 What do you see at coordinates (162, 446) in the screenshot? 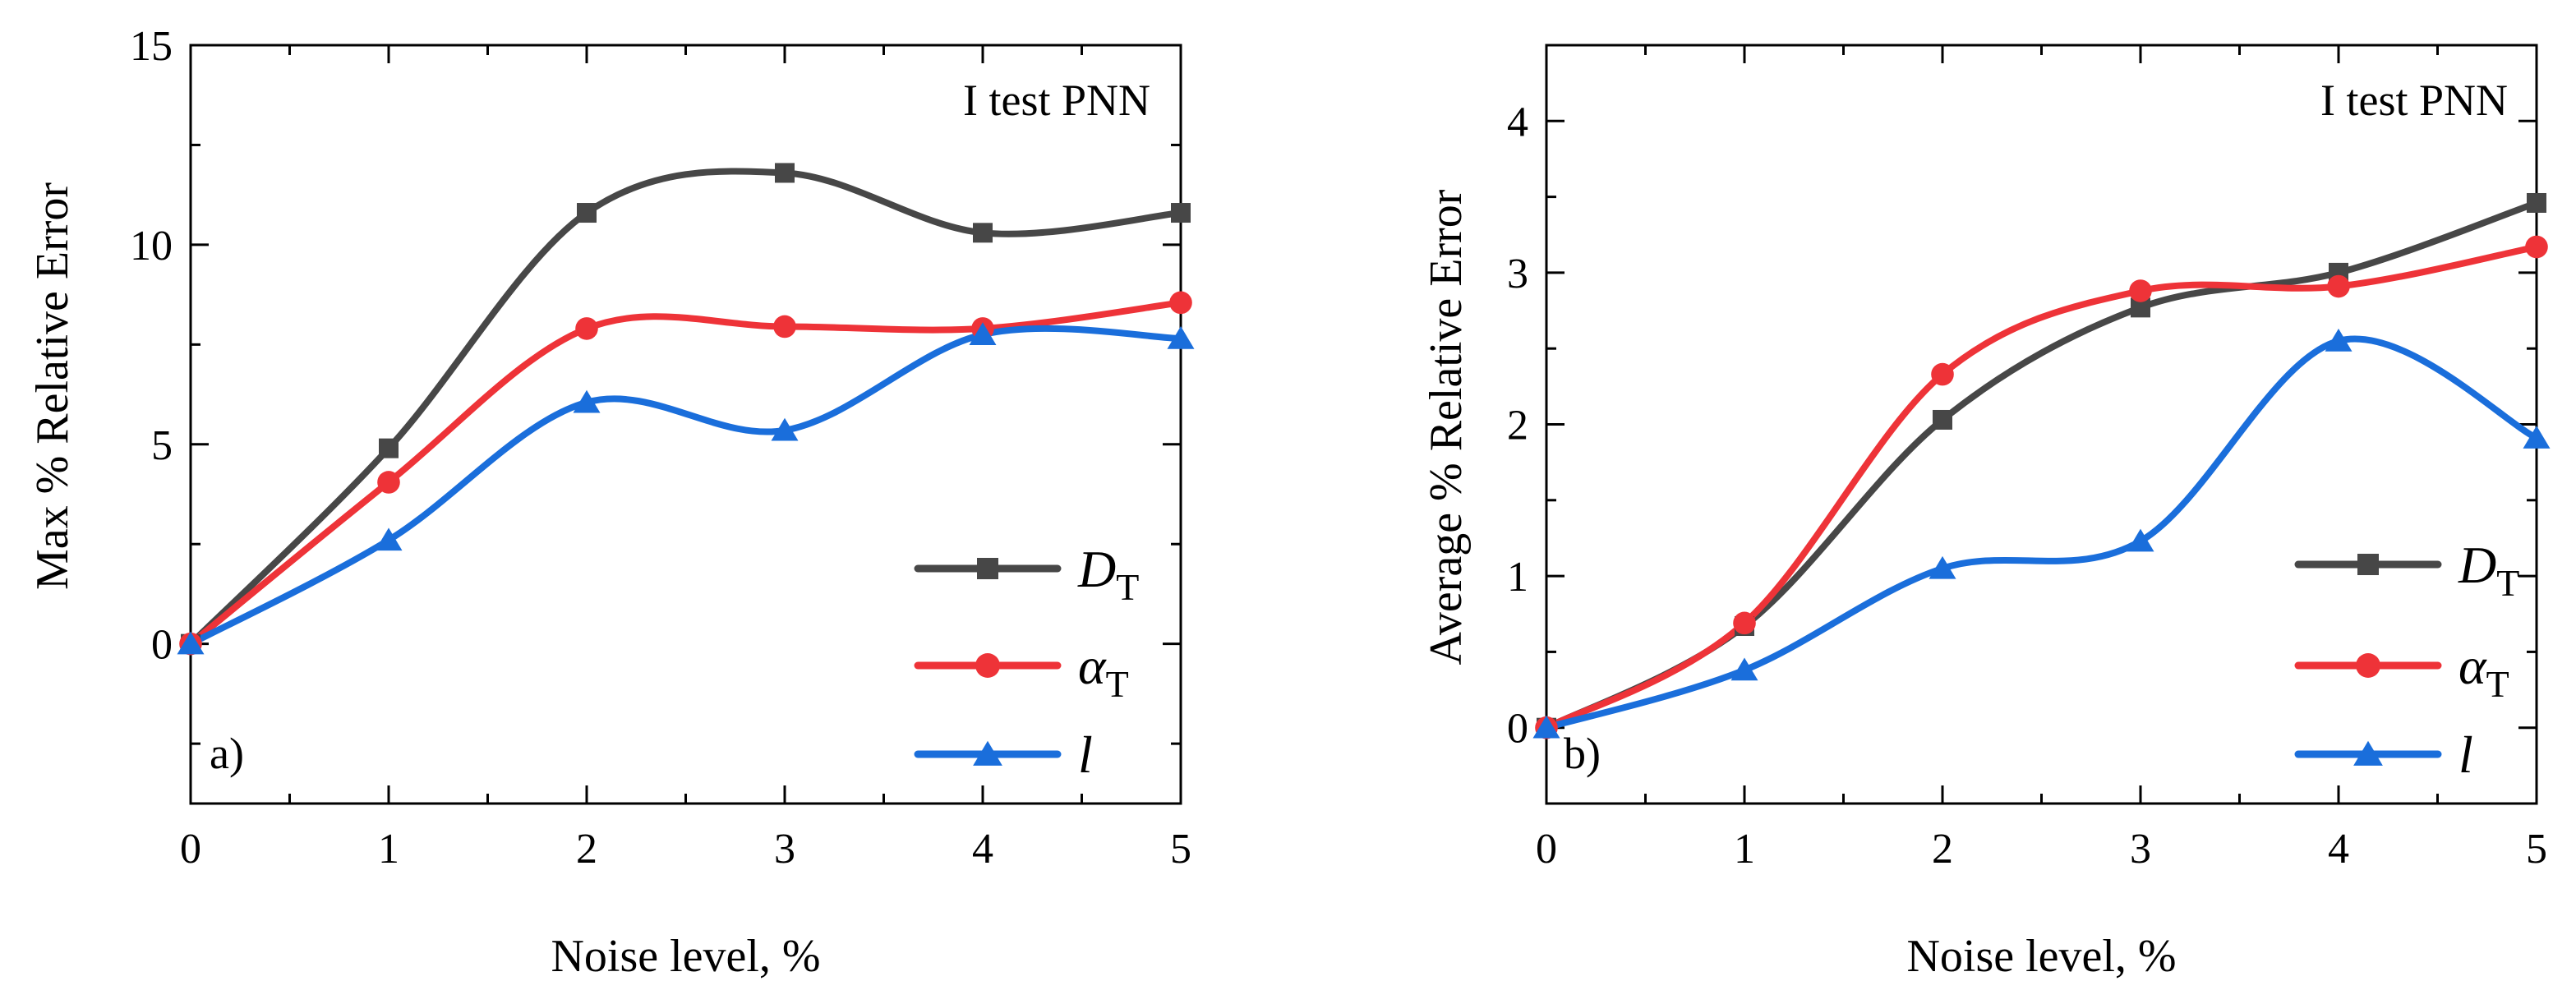
I see `y-tick-label: 5` at bounding box center [162, 446].